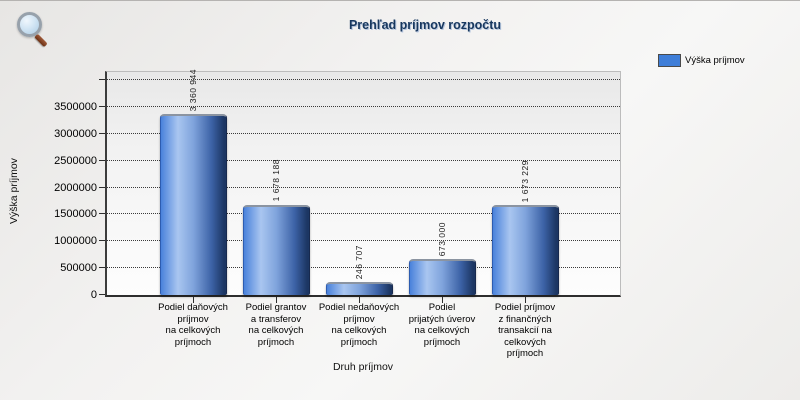 This screenshot has height=400, width=800. I want to click on y-tick-label: 3000000, so click(75, 133).